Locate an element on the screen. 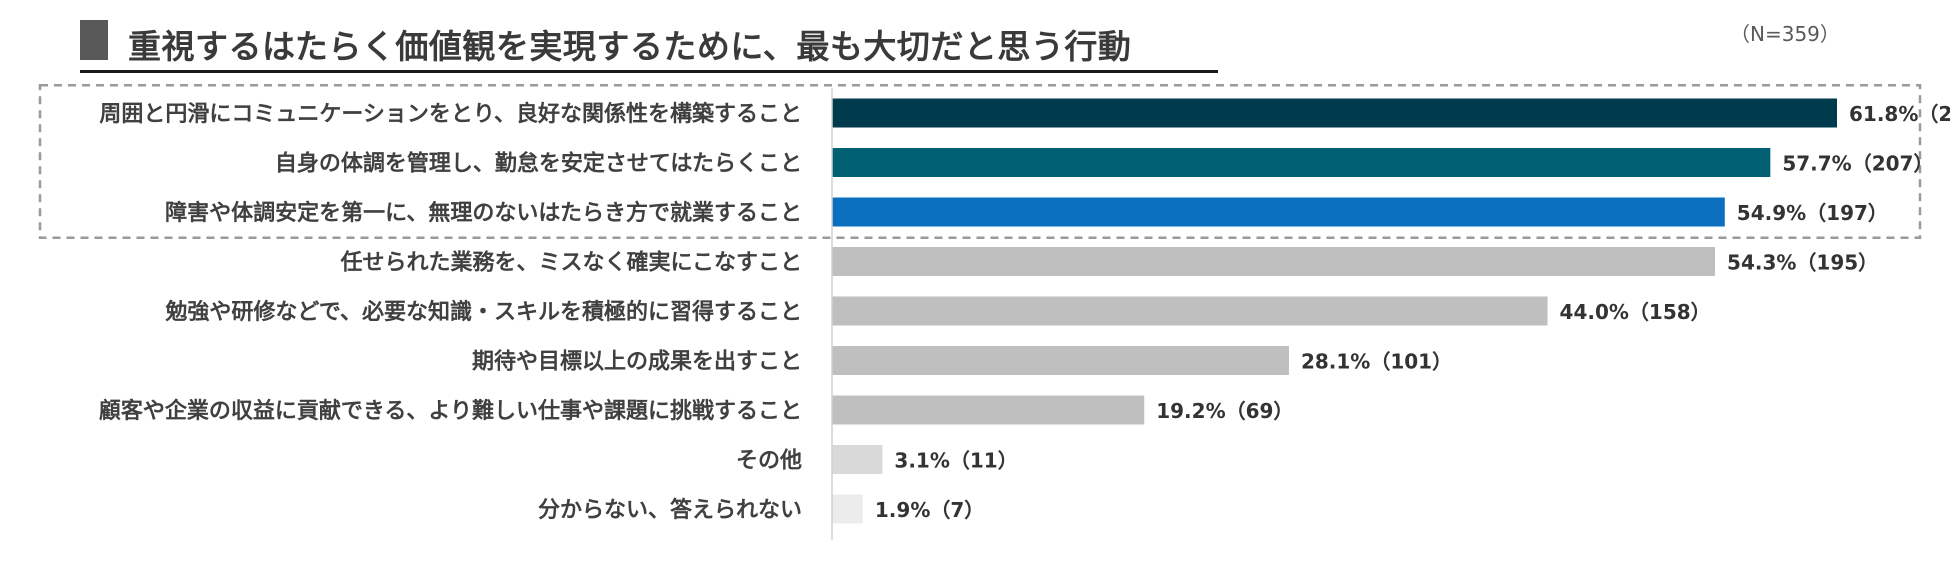 The image size is (1950, 561). value-label: 1.9%（7） is located at coordinates (929, 510).